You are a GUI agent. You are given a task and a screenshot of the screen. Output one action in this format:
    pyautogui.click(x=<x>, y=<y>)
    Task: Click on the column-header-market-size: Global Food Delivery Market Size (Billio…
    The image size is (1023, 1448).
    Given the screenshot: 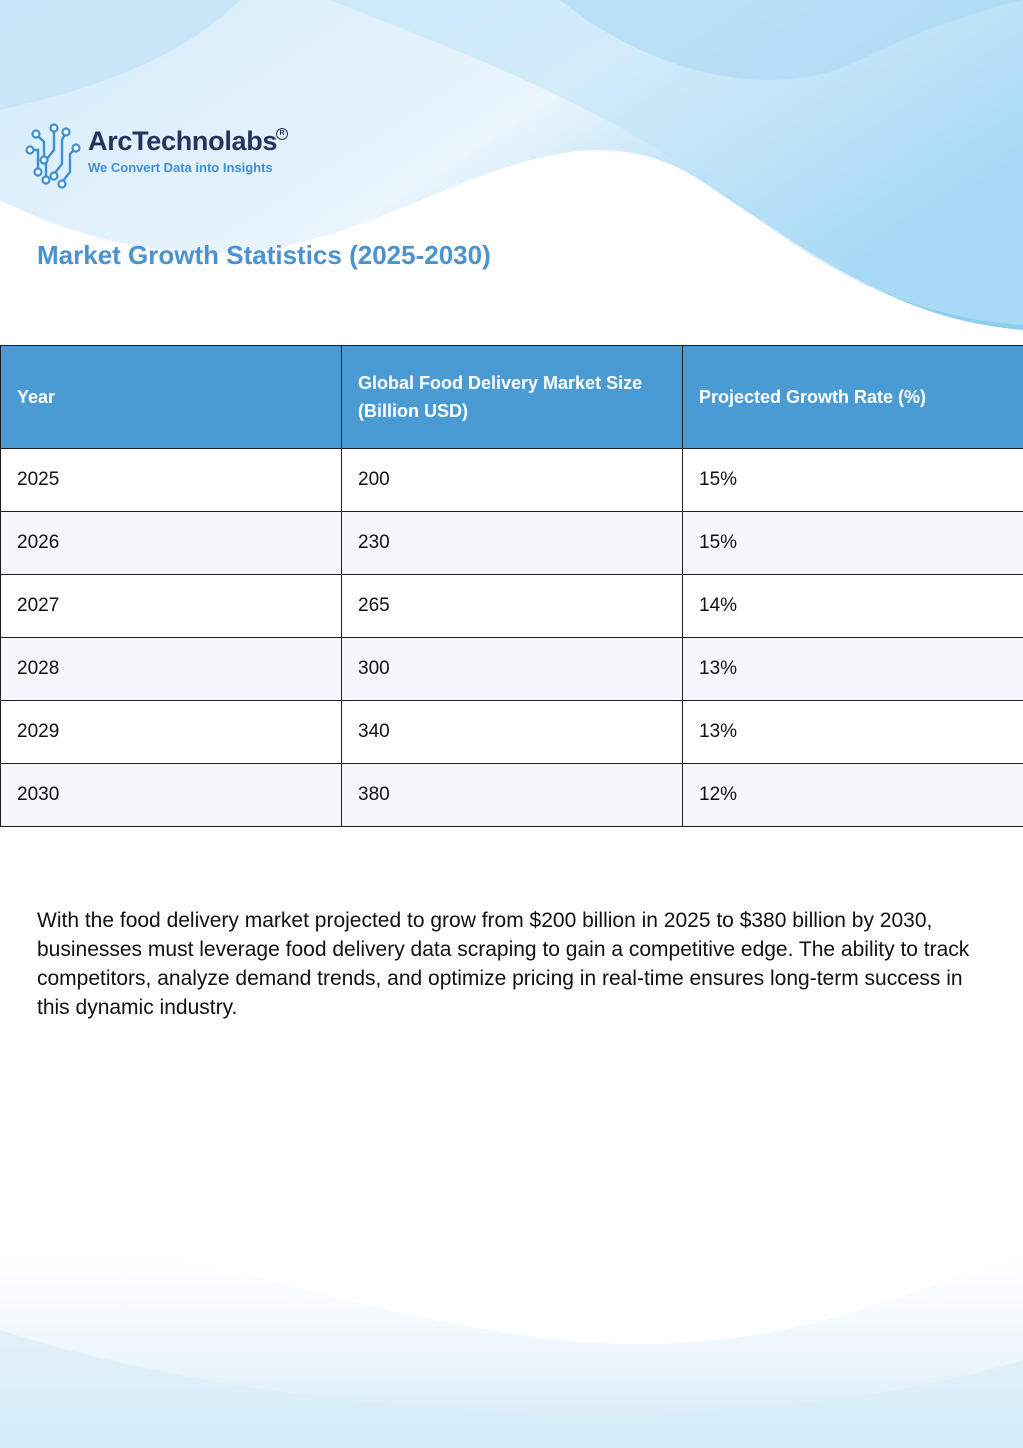 What is the action you would take?
    pyautogui.click(x=512, y=397)
    